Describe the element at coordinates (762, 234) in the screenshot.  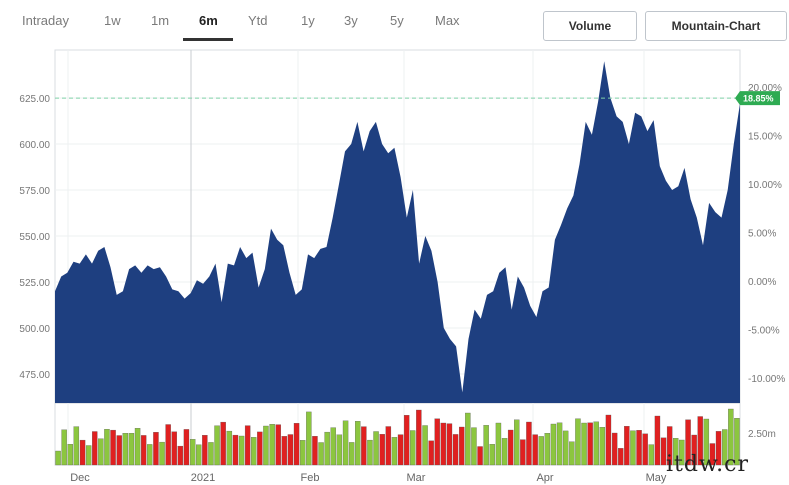
I see `y-tick-right: 5.00%` at that location.